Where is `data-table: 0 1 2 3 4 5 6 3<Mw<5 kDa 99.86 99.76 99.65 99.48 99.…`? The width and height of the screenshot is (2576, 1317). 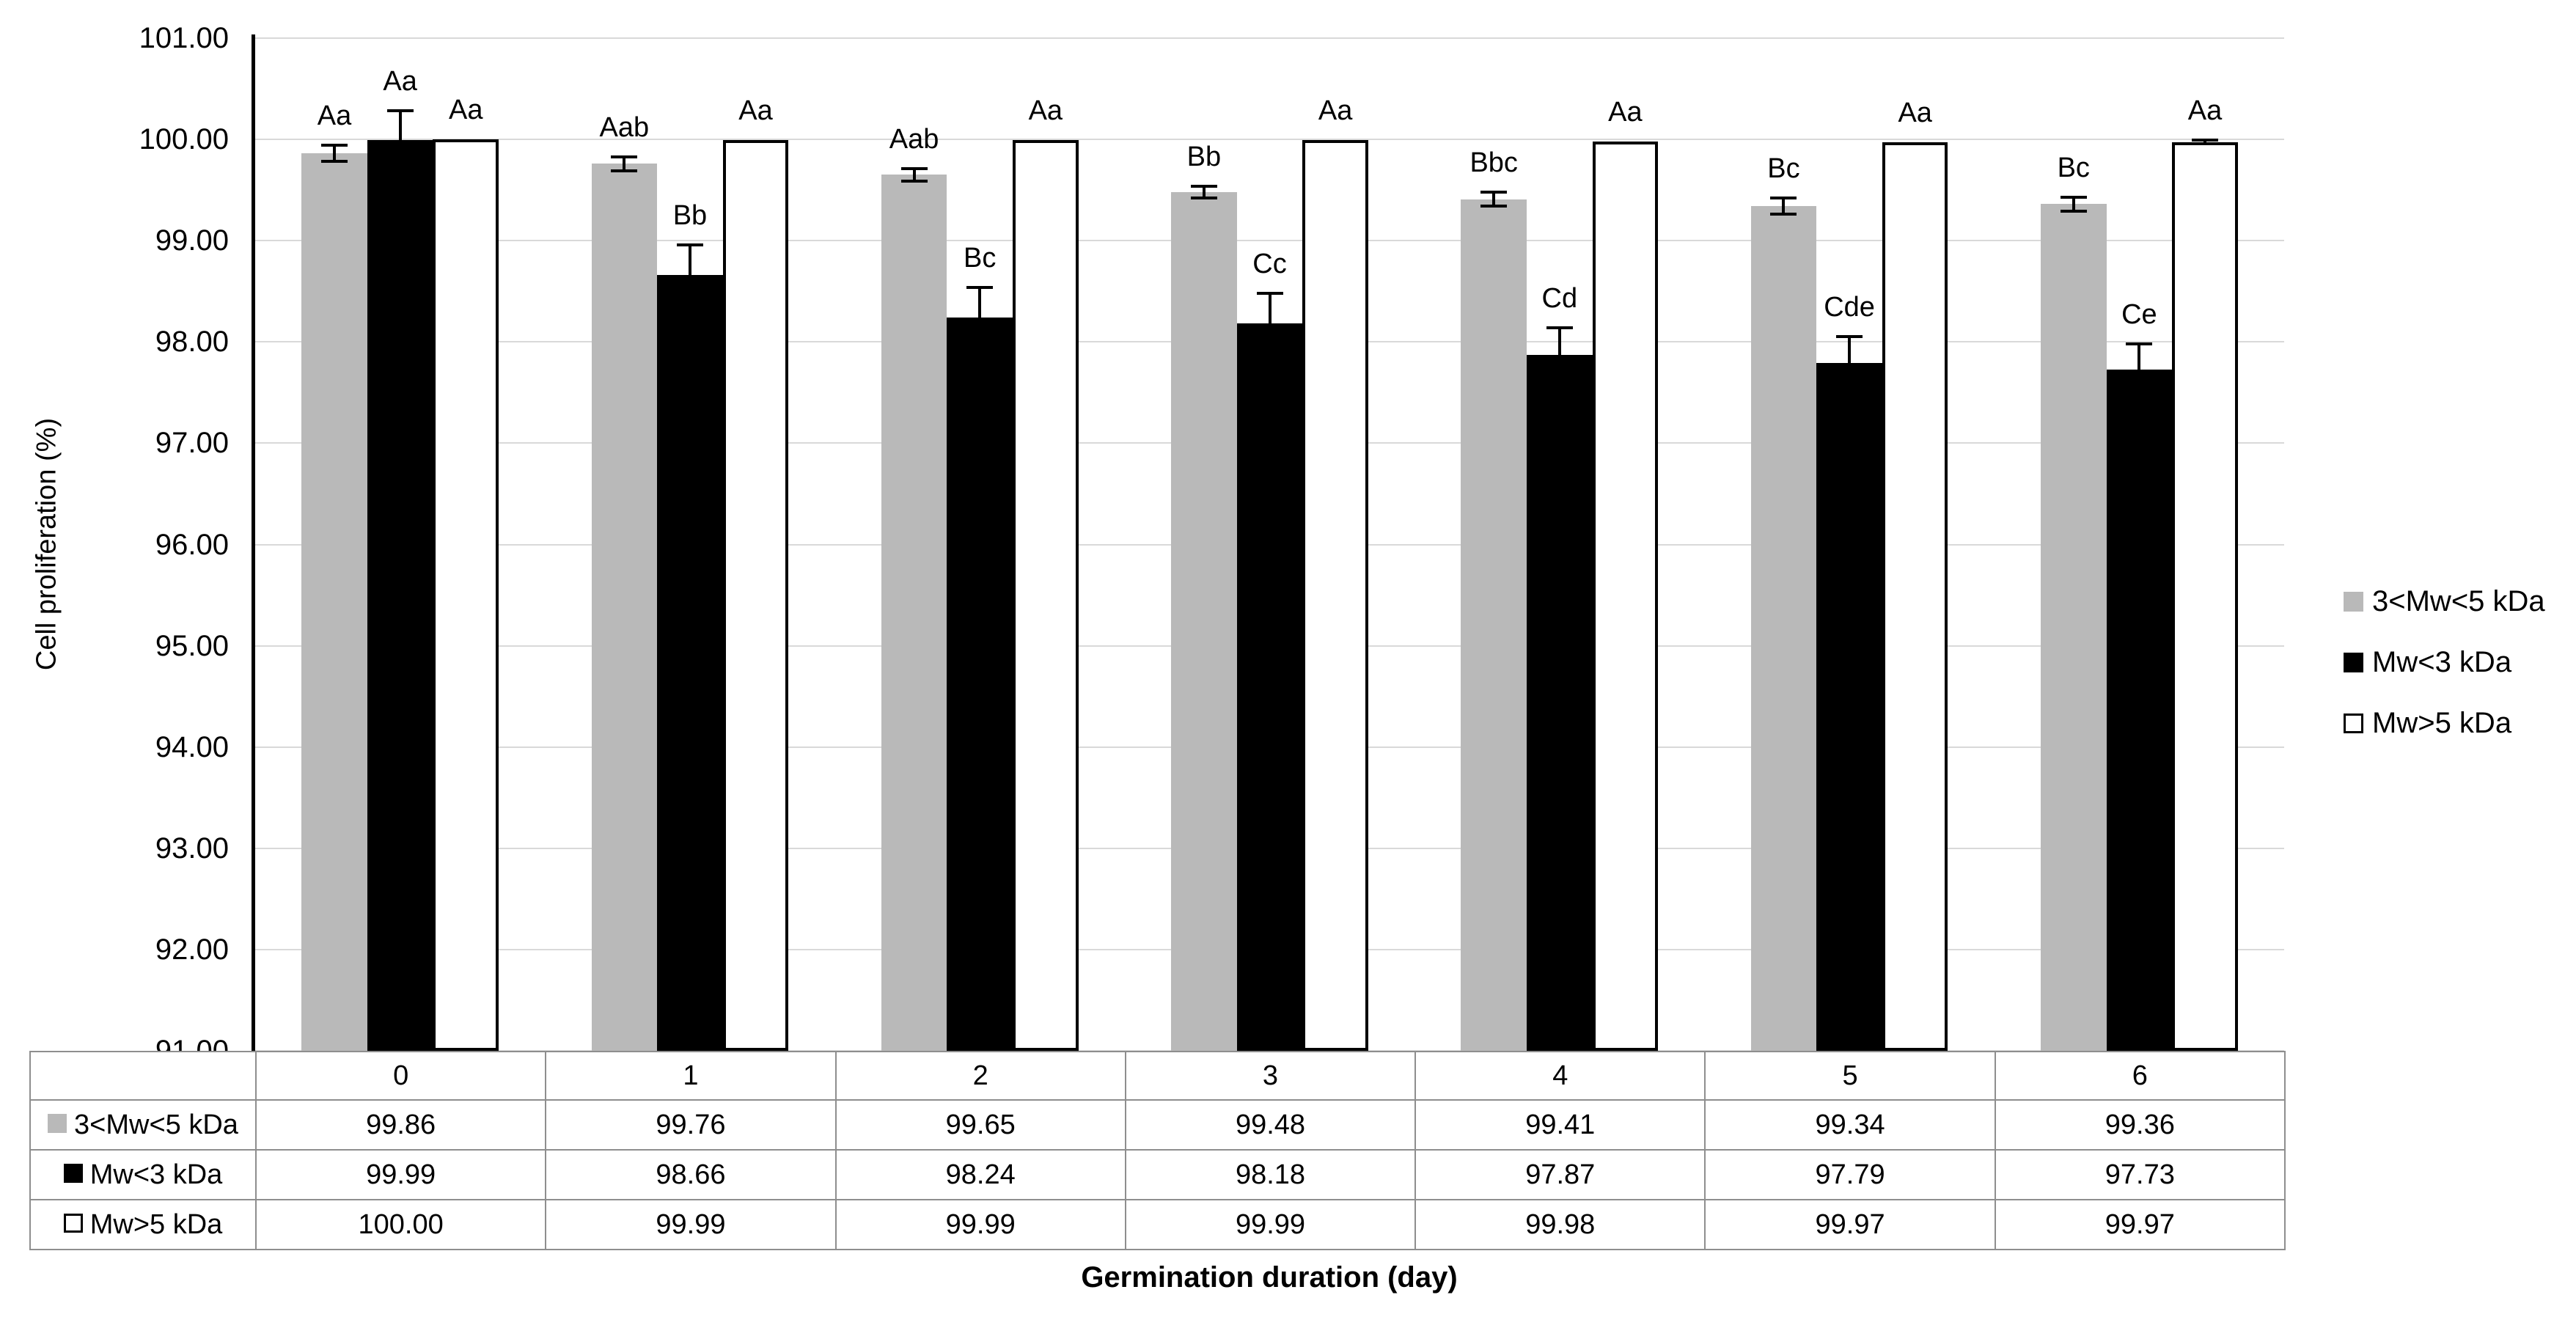
data-table: 0 1 2 3 4 5 6 3<Mw<5 kDa 99.86 99.76 99.65 99.48 99.… is located at coordinates (1158, 1150).